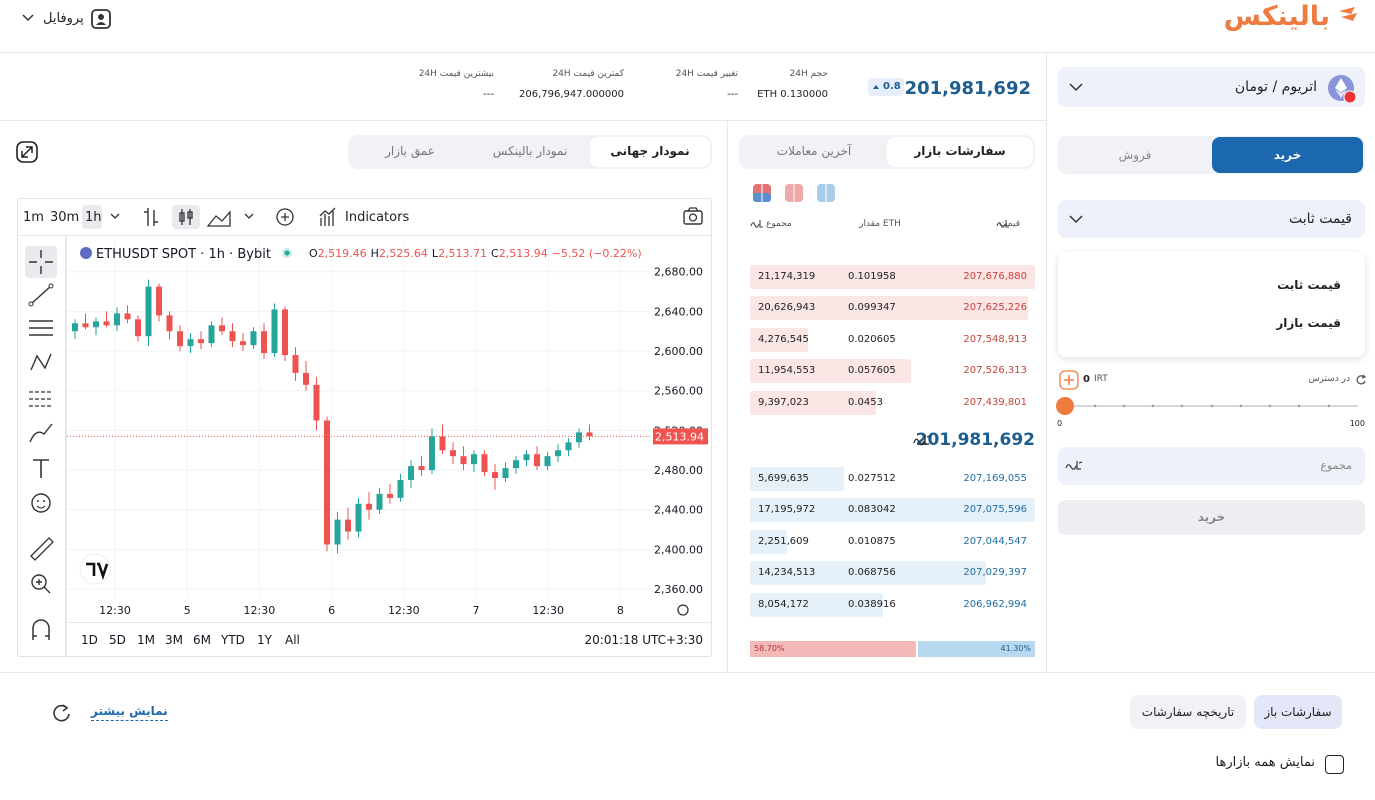 This screenshot has height=800, width=1375. I want to click on bottom-tab: سفارشات باز, so click(1298, 712).